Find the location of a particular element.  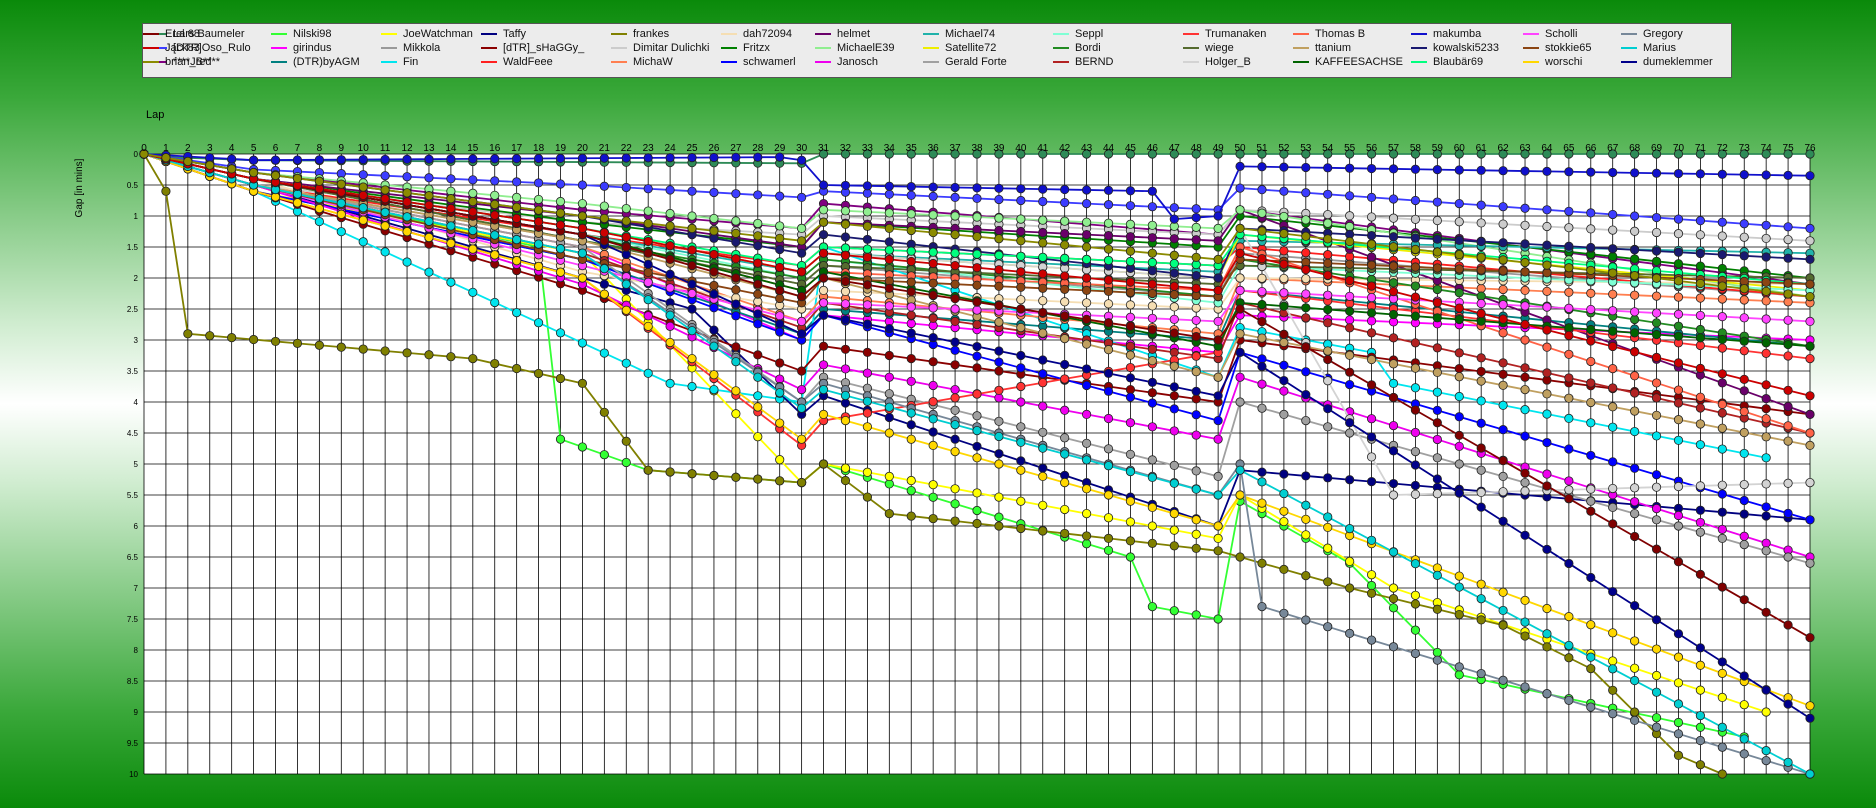

legend-label: ttanium is located at coordinates (1333, 48).